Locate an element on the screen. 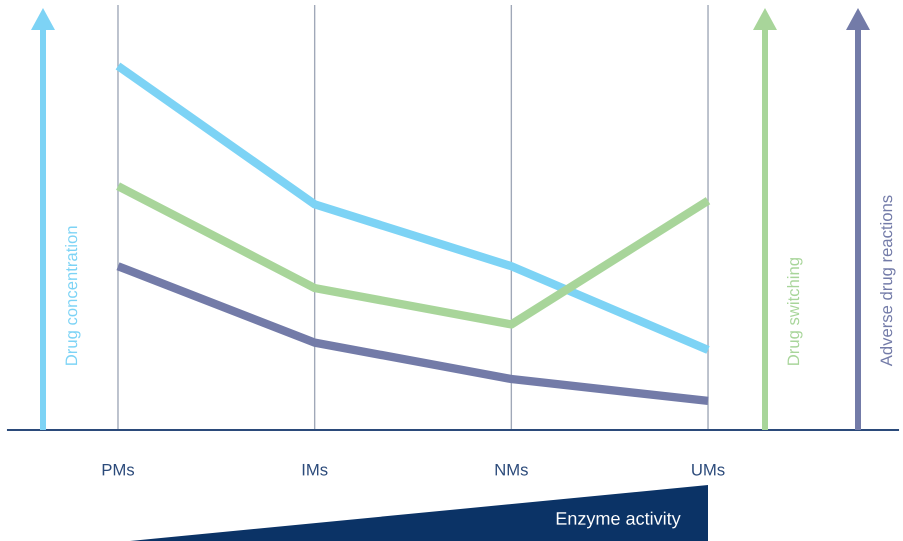  x-axis-title: Enzyme activity is located at coordinates (618, 520).